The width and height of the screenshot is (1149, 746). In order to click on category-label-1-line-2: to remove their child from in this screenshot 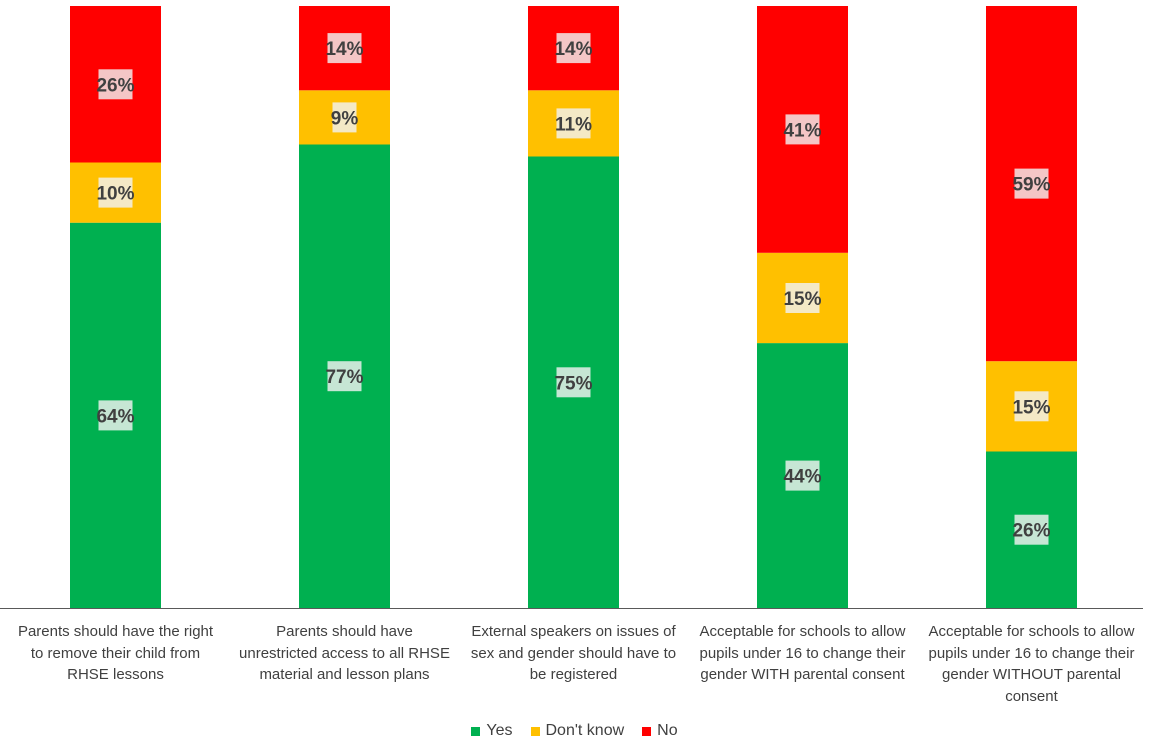, I will do `click(115, 653)`.